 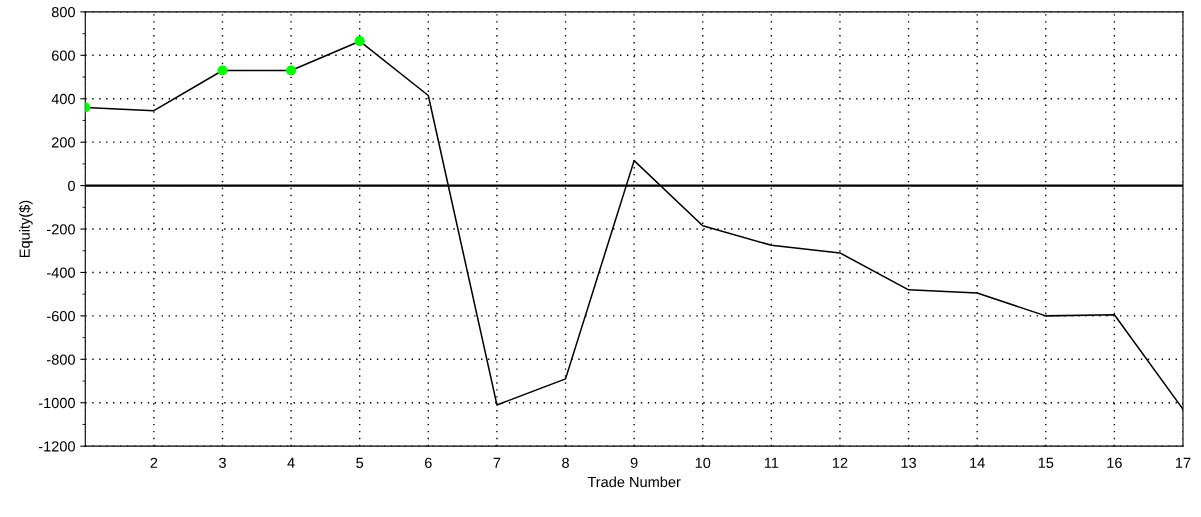 I want to click on y-tick-label: 0, so click(x=71, y=186).